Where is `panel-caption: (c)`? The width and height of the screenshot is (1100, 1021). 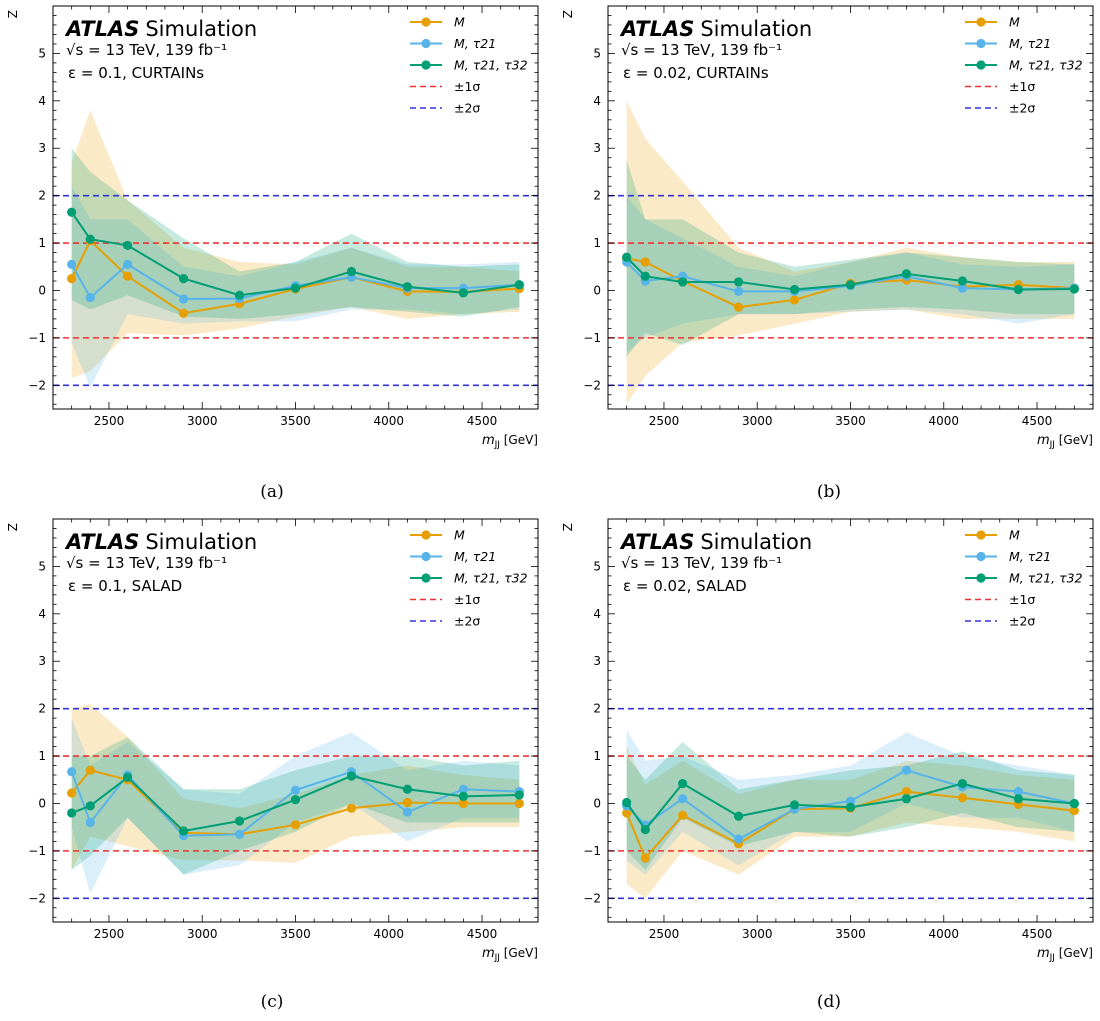
panel-caption: (c) is located at coordinates (272, 1002).